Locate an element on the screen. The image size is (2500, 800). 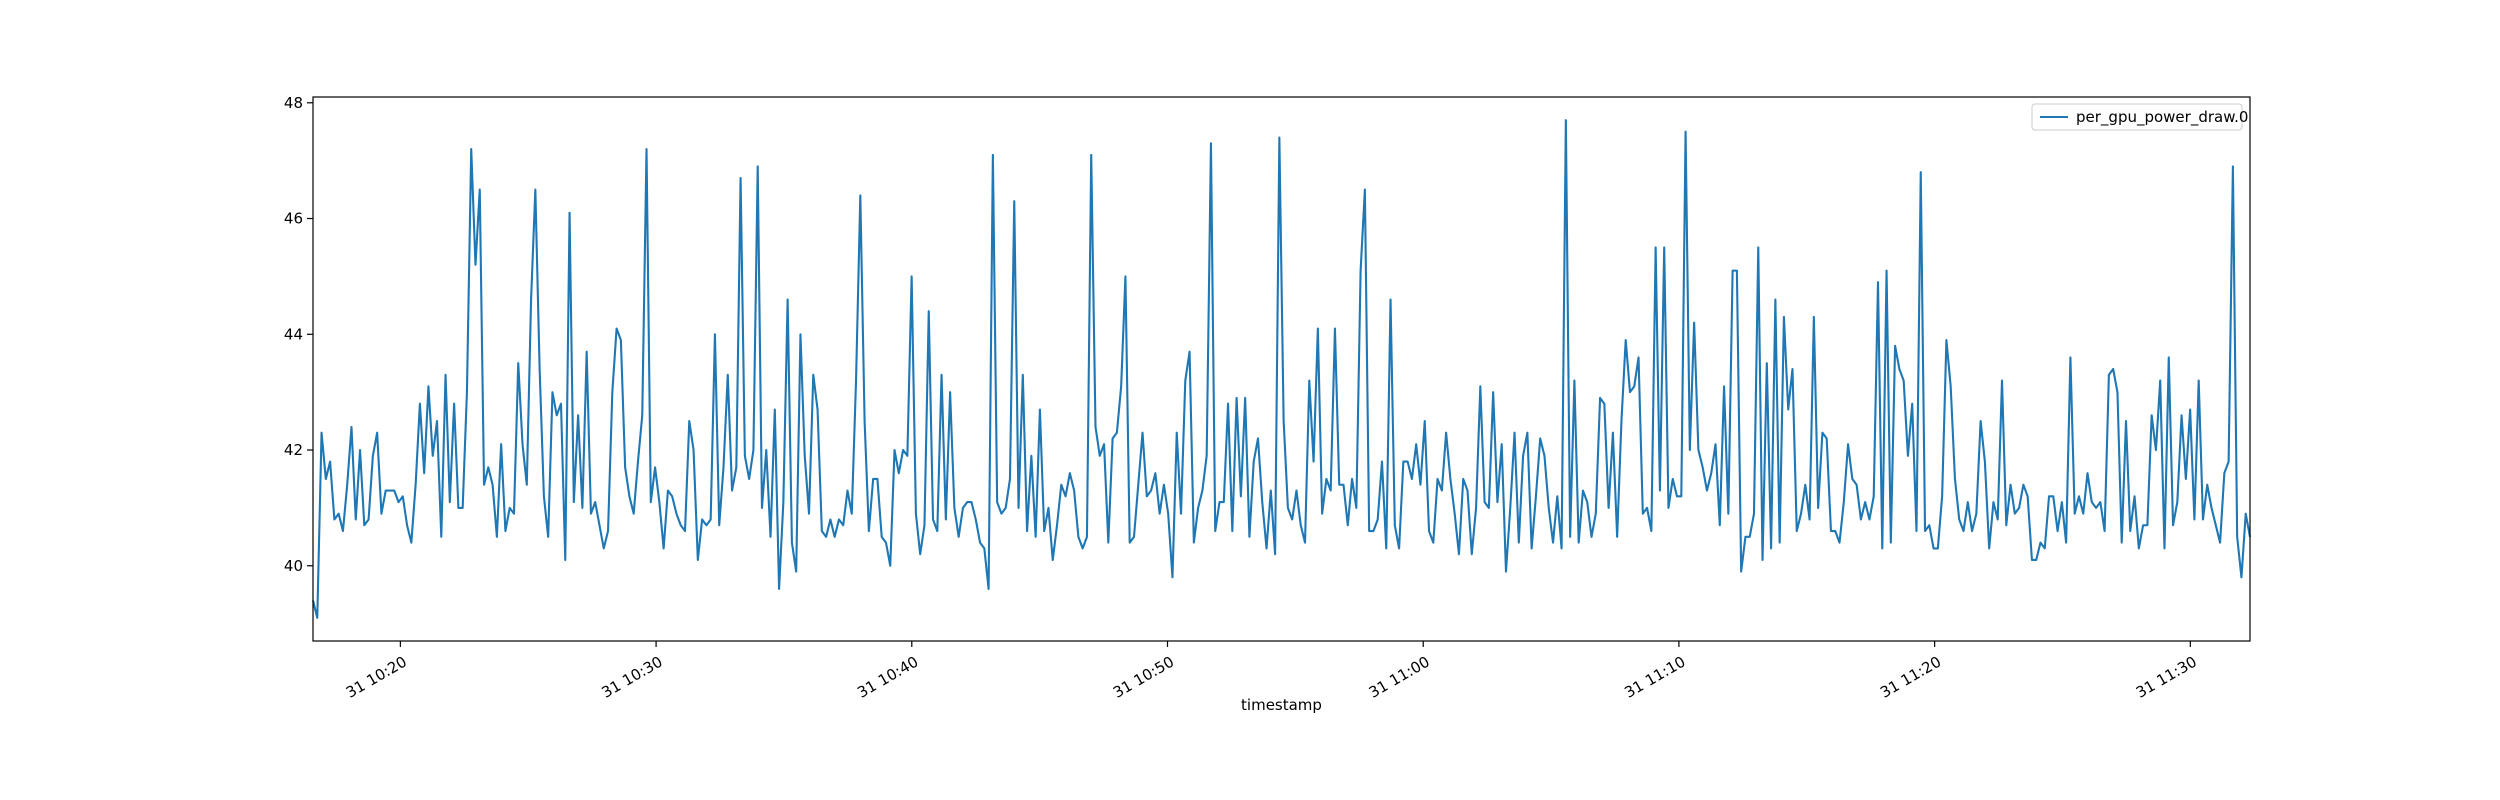
y-tick-label: 48 is located at coordinates (293, 103).